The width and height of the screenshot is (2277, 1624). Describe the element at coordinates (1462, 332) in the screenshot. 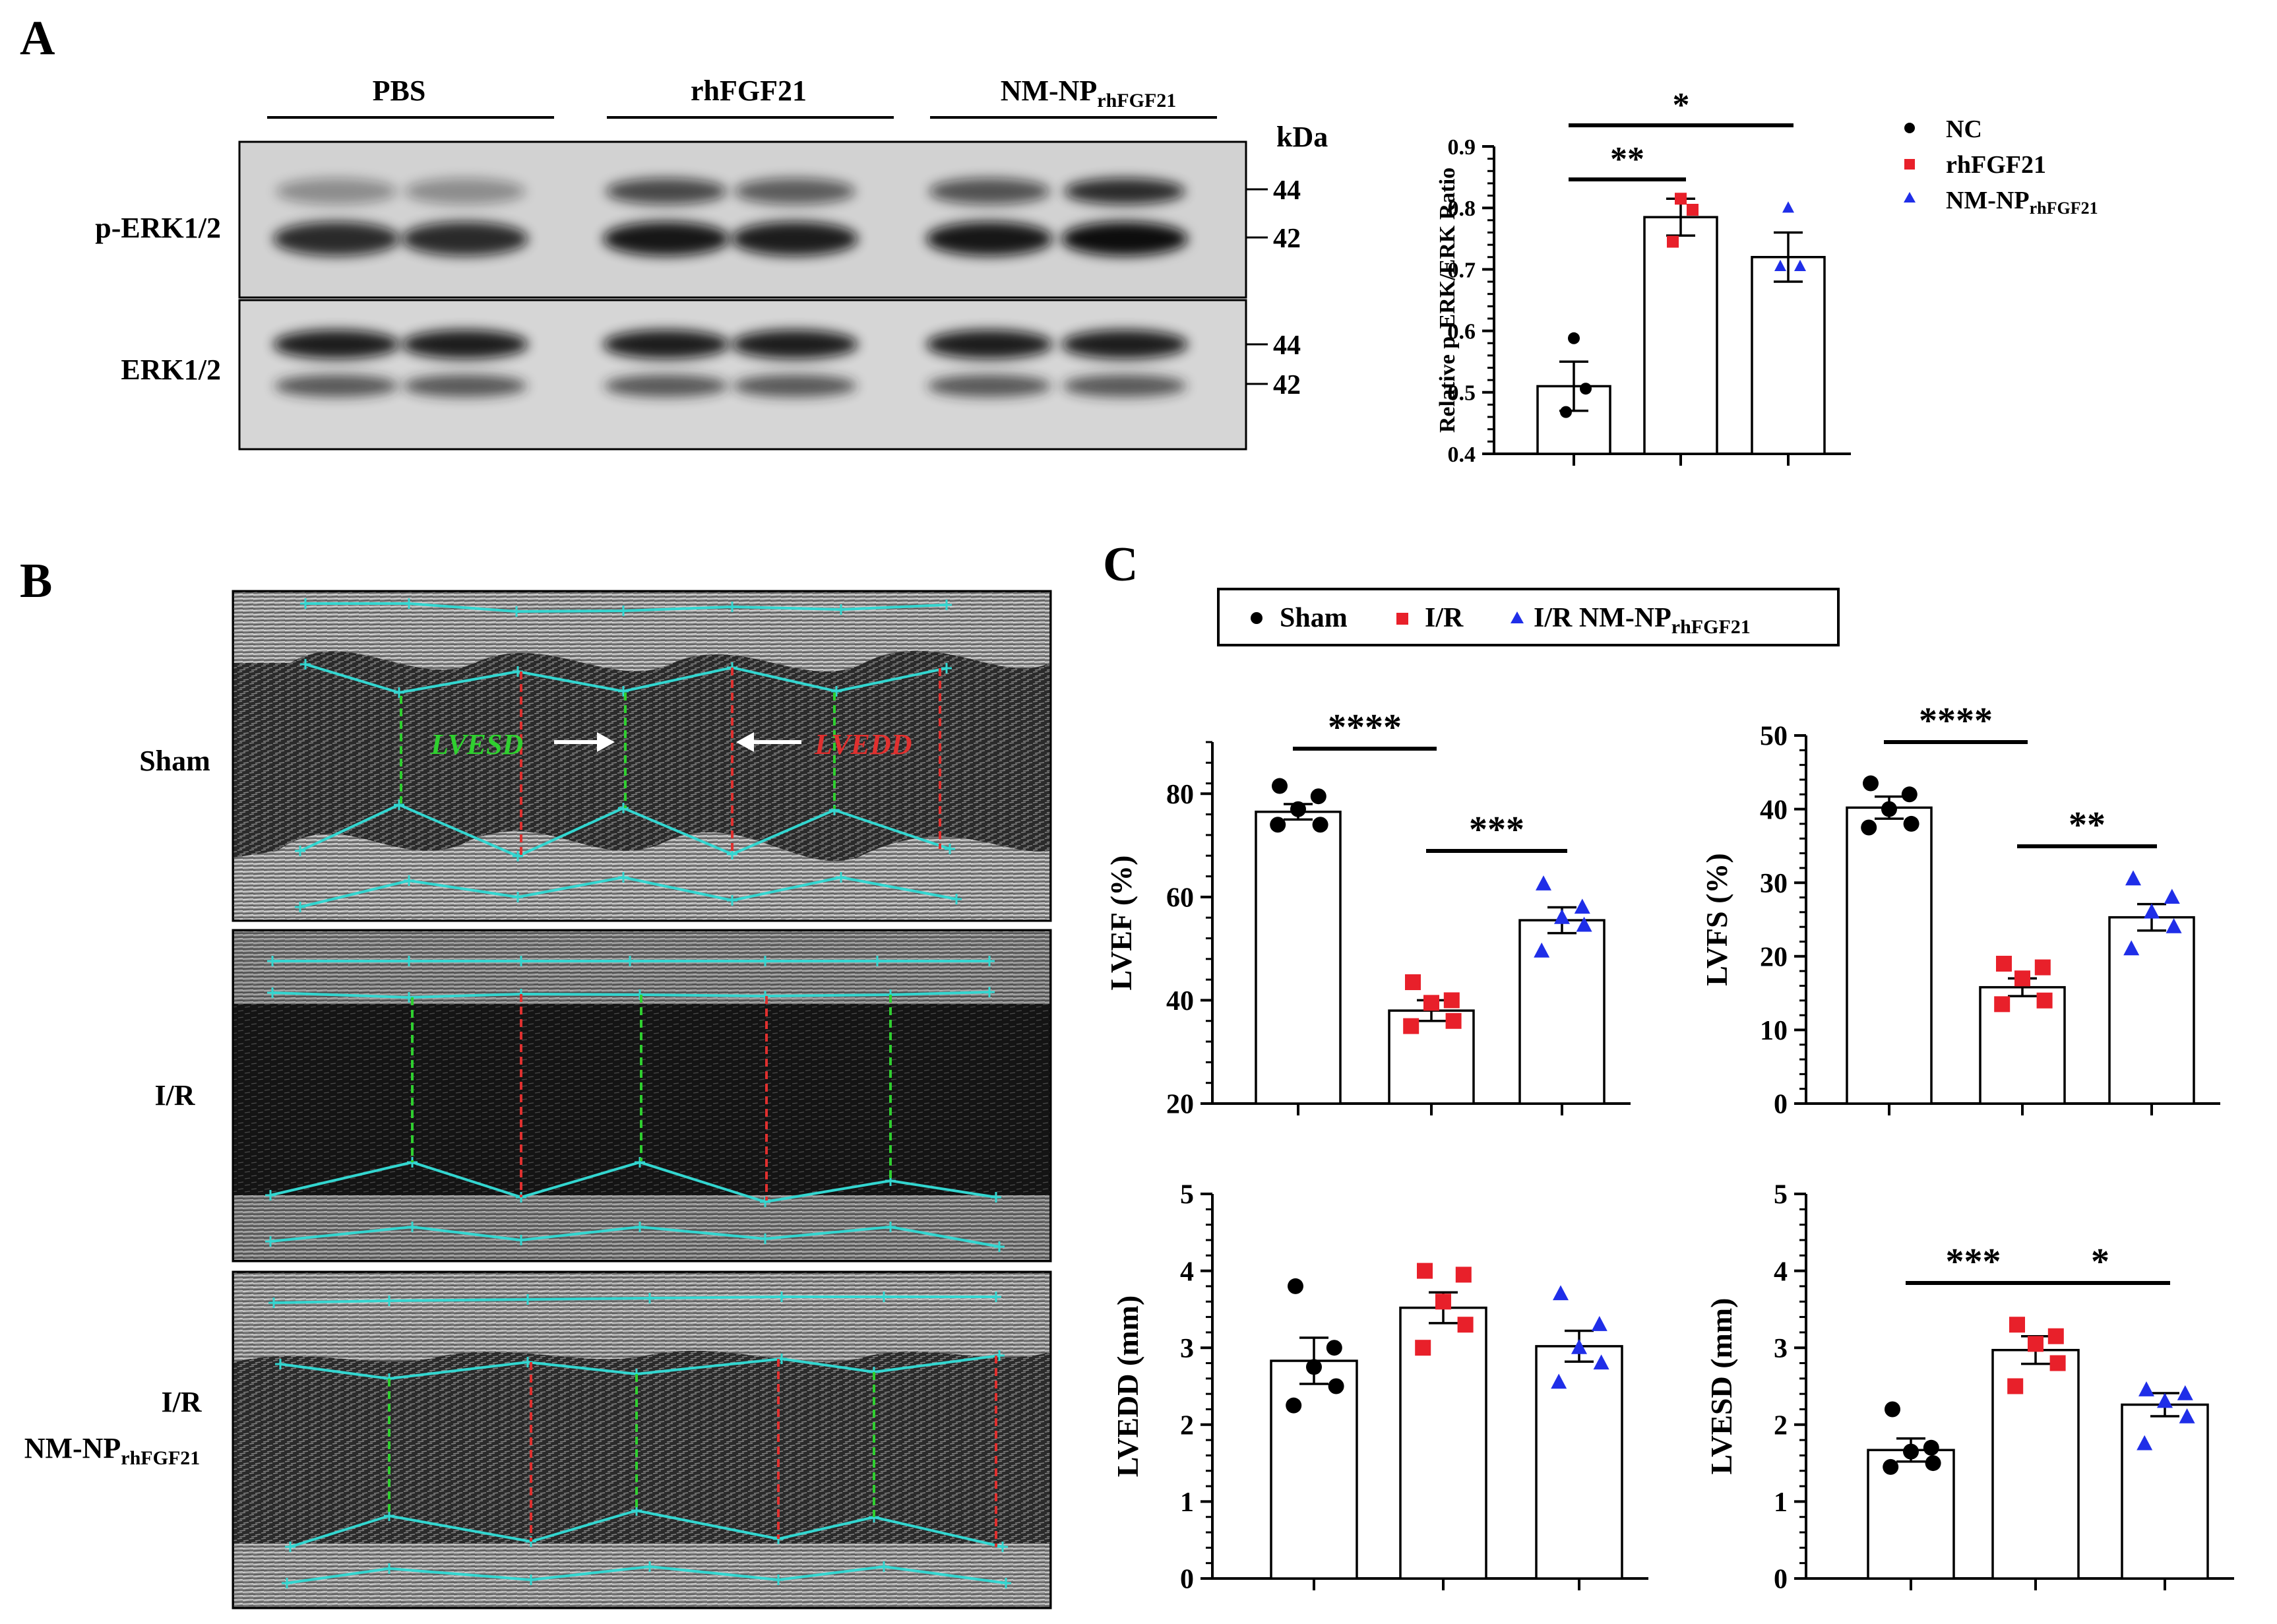

I see `y-tick-label: 0.6` at that location.